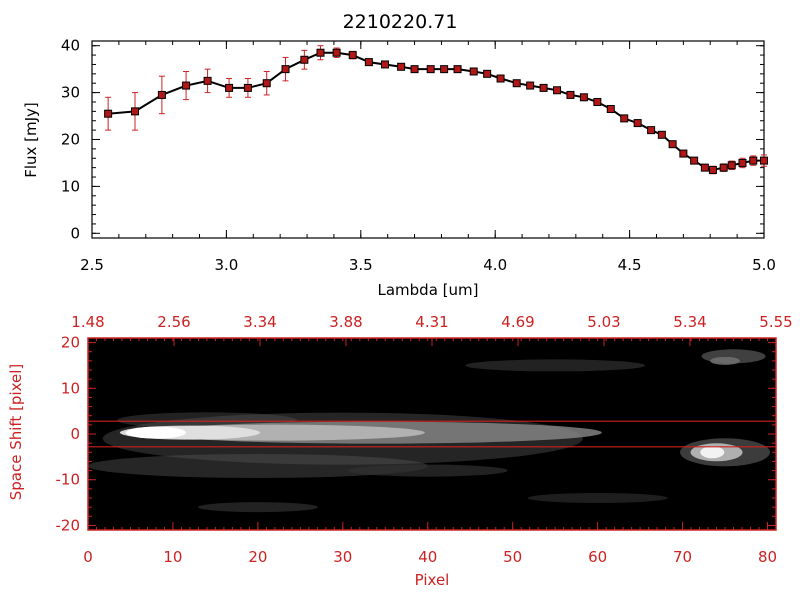 This screenshot has width=800, height=600. What do you see at coordinates (712, 452) in the screenshot?
I see `secondary-source-peak` at bounding box center [712, 452].